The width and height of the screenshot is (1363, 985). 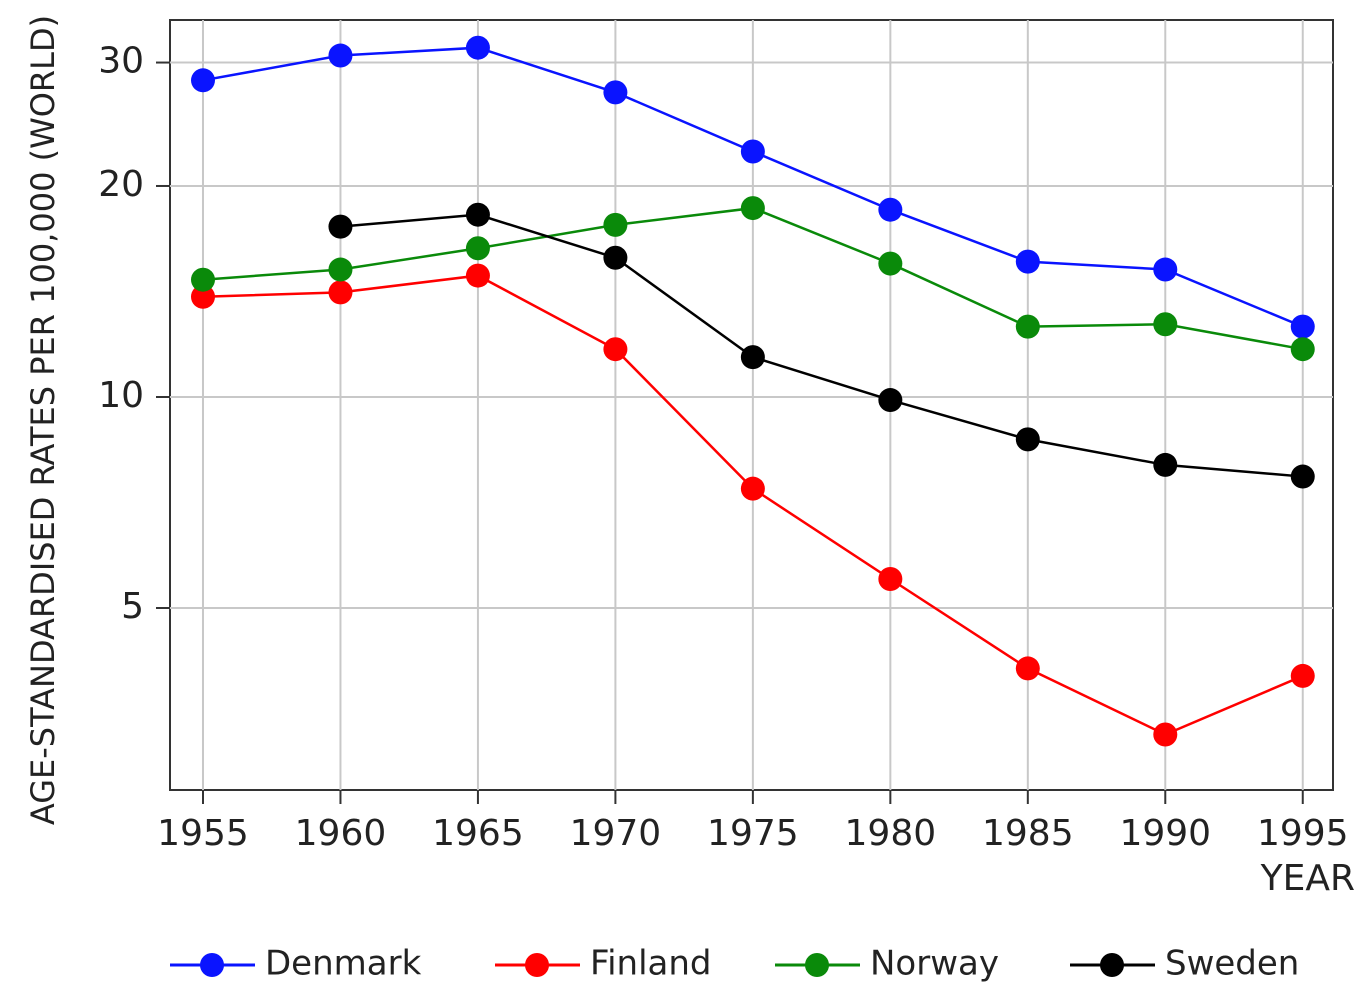 What do you see at coordinates (203, 833) in the screenshot?
I see `x-tick-label: 1955` at bounding box center [203, 833].